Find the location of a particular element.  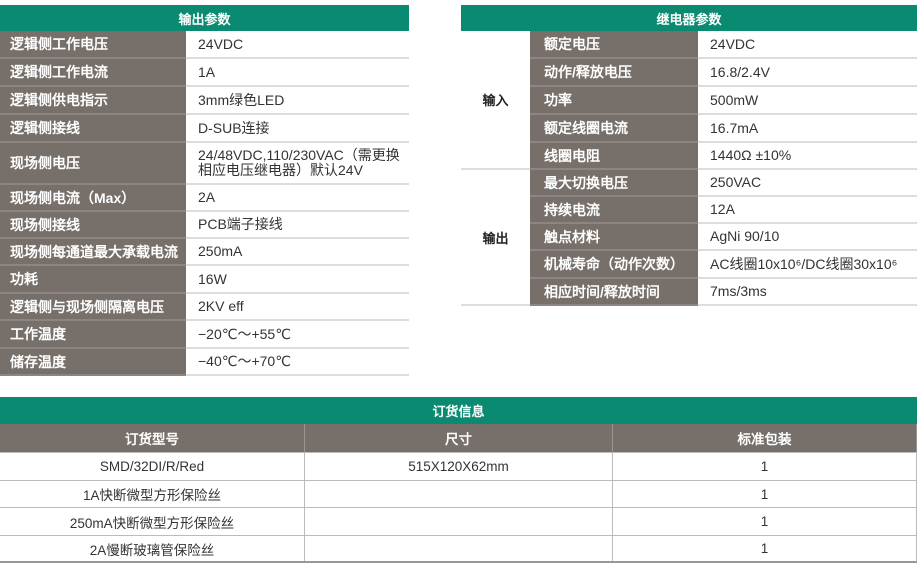

param-value: 2A is located at coordinates (207, 197).